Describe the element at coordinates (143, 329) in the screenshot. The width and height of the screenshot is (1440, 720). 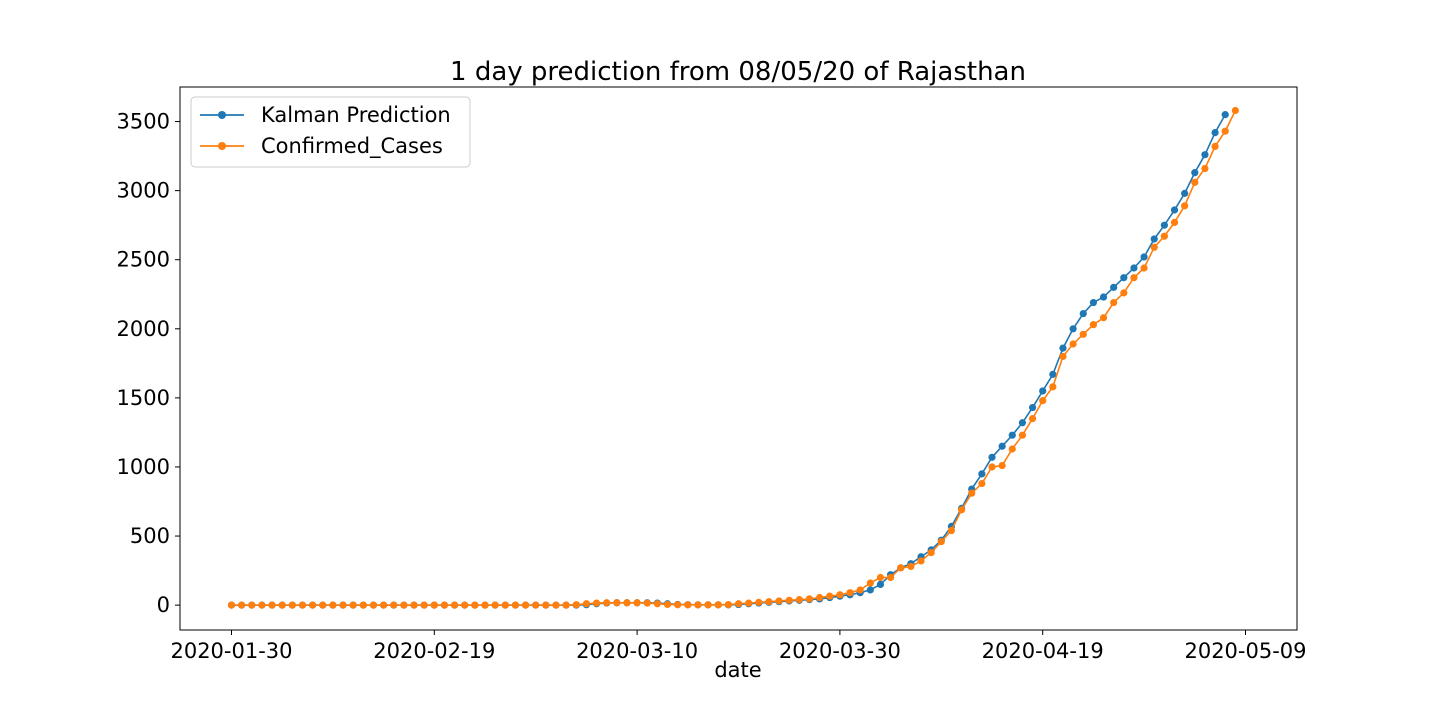
I see `y-tick-label-4: 2000` at that location.